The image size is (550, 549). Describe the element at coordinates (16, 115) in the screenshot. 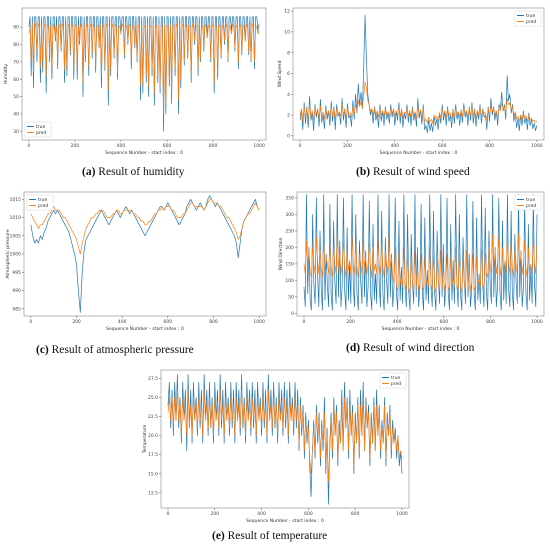

I see `y-tick-label: 40` at that location.